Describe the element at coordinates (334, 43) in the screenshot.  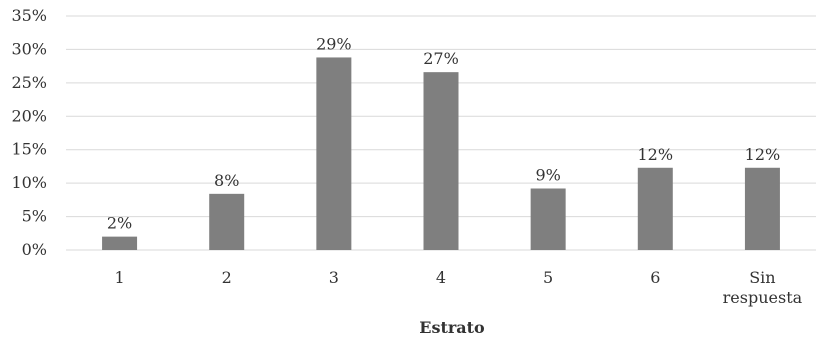
I see `data-label: 29%` at that location.